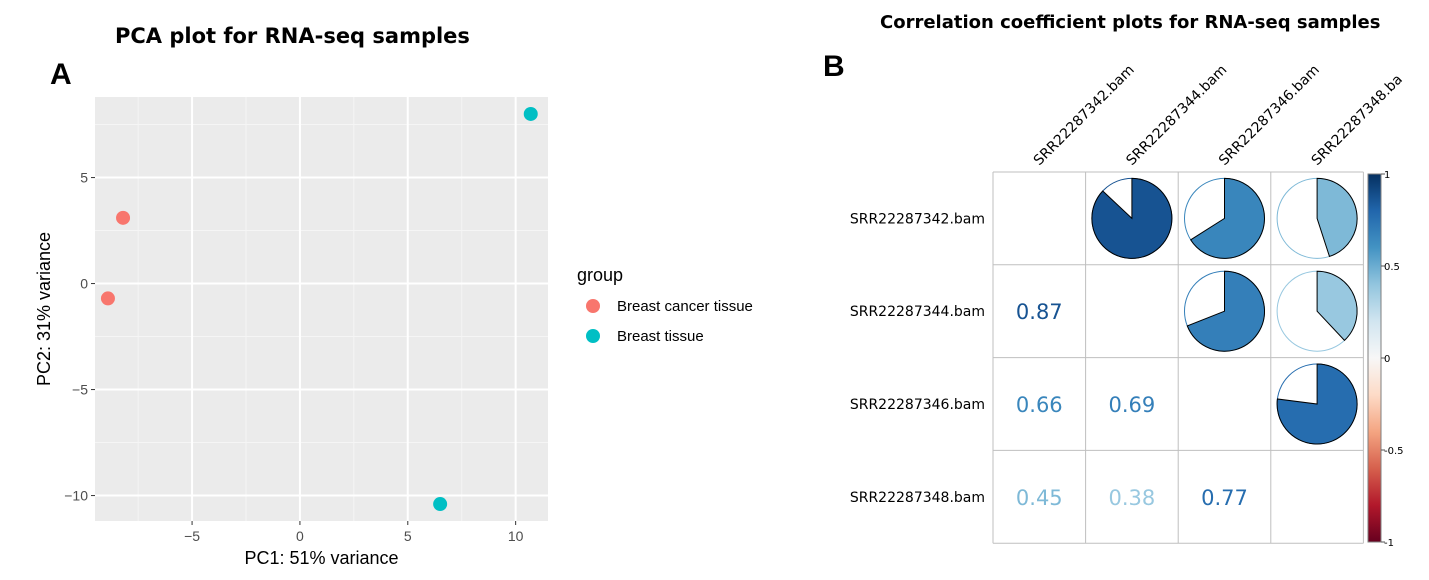  Describe the element at coordinates (1394, 451) in the screenshot. I see `colorbar-tick-label: -0.5` at that location.